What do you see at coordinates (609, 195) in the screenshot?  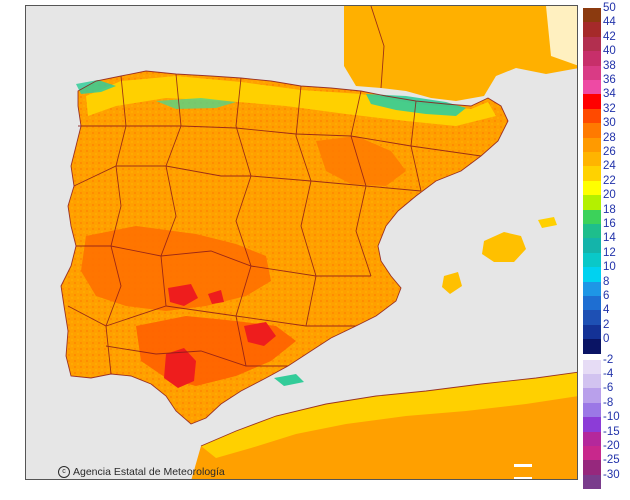 I see `legend-label: 20` at bounding box center [609, 195].